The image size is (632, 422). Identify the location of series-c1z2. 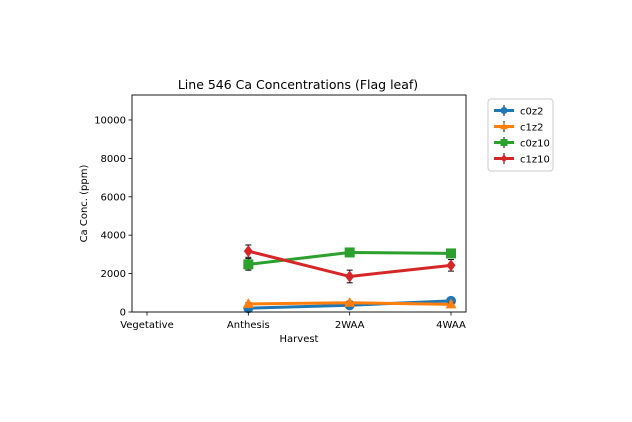
(349, 303).